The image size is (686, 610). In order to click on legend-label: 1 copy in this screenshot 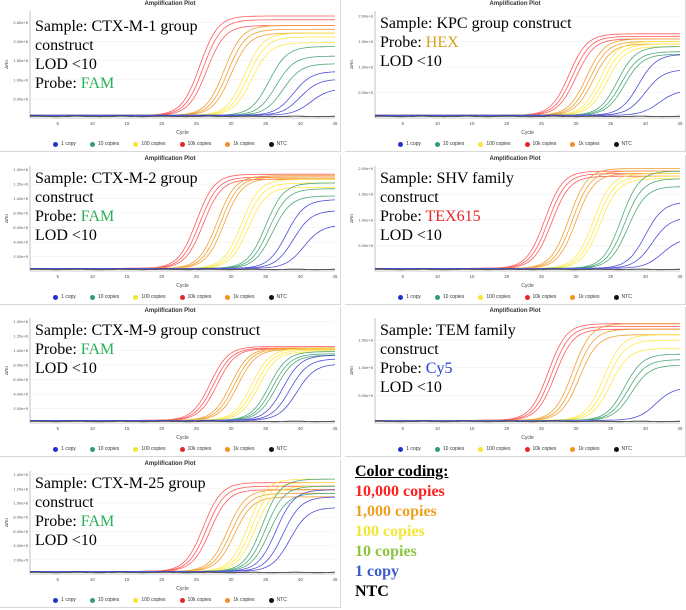, I will do `click(68, 297)`.